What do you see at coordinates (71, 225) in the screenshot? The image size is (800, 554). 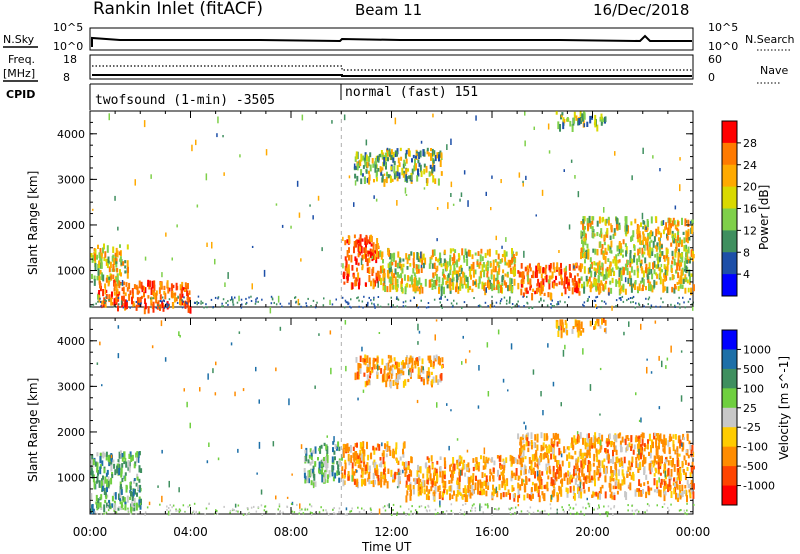 I see `y-tick-label: 2000` at bounding box center [71, 225].